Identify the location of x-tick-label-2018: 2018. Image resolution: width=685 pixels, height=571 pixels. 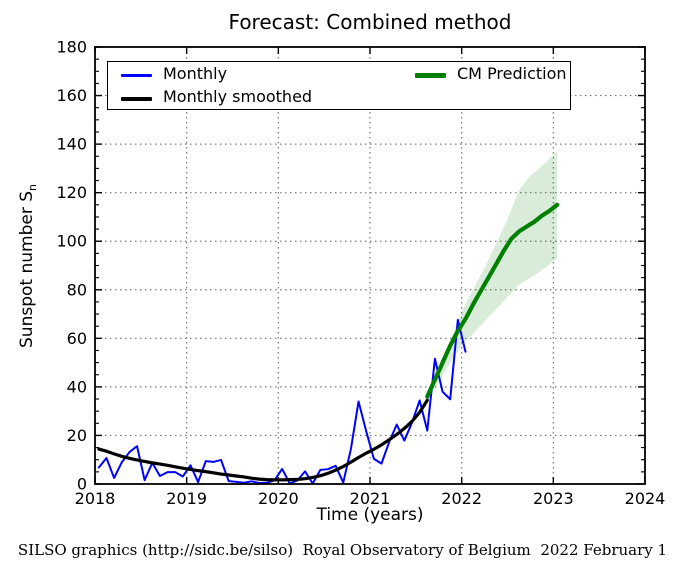
(95, 498).